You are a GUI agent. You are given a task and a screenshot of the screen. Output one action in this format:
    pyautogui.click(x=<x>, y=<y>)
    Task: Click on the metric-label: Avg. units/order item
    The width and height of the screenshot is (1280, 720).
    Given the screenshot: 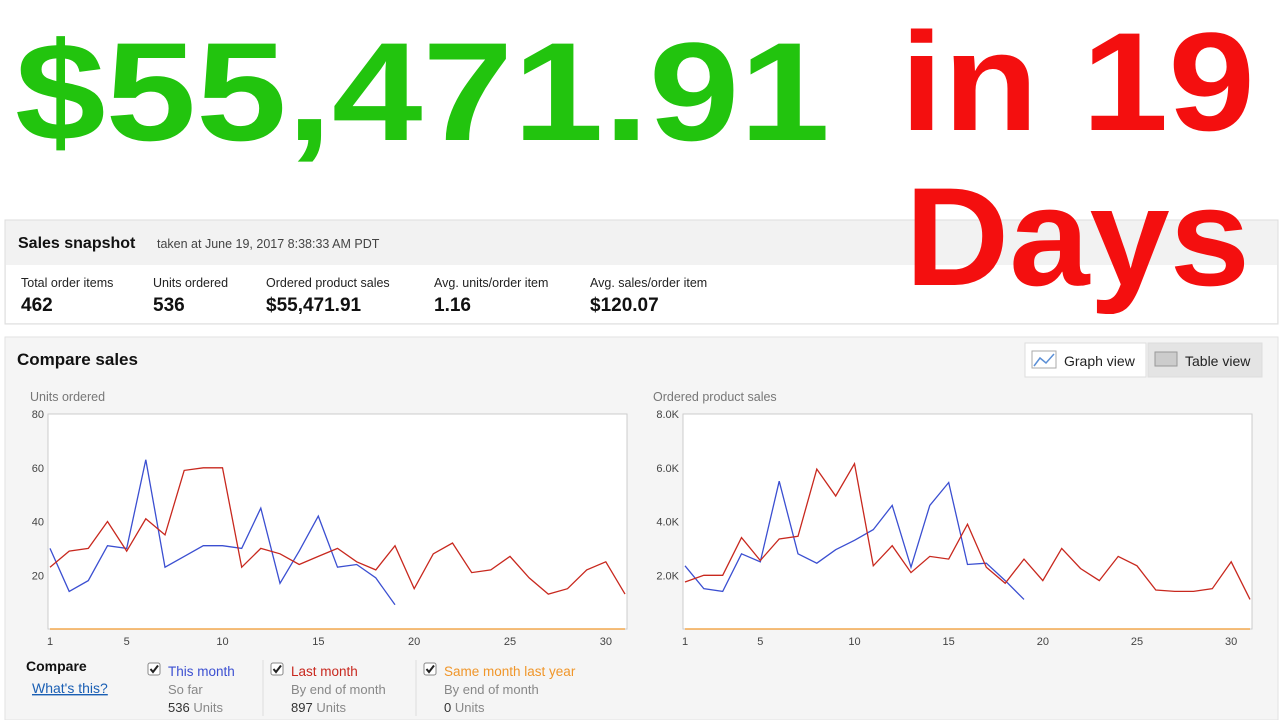 What is the action you would take?
    pyautogui.click(x=491, y=283)
    